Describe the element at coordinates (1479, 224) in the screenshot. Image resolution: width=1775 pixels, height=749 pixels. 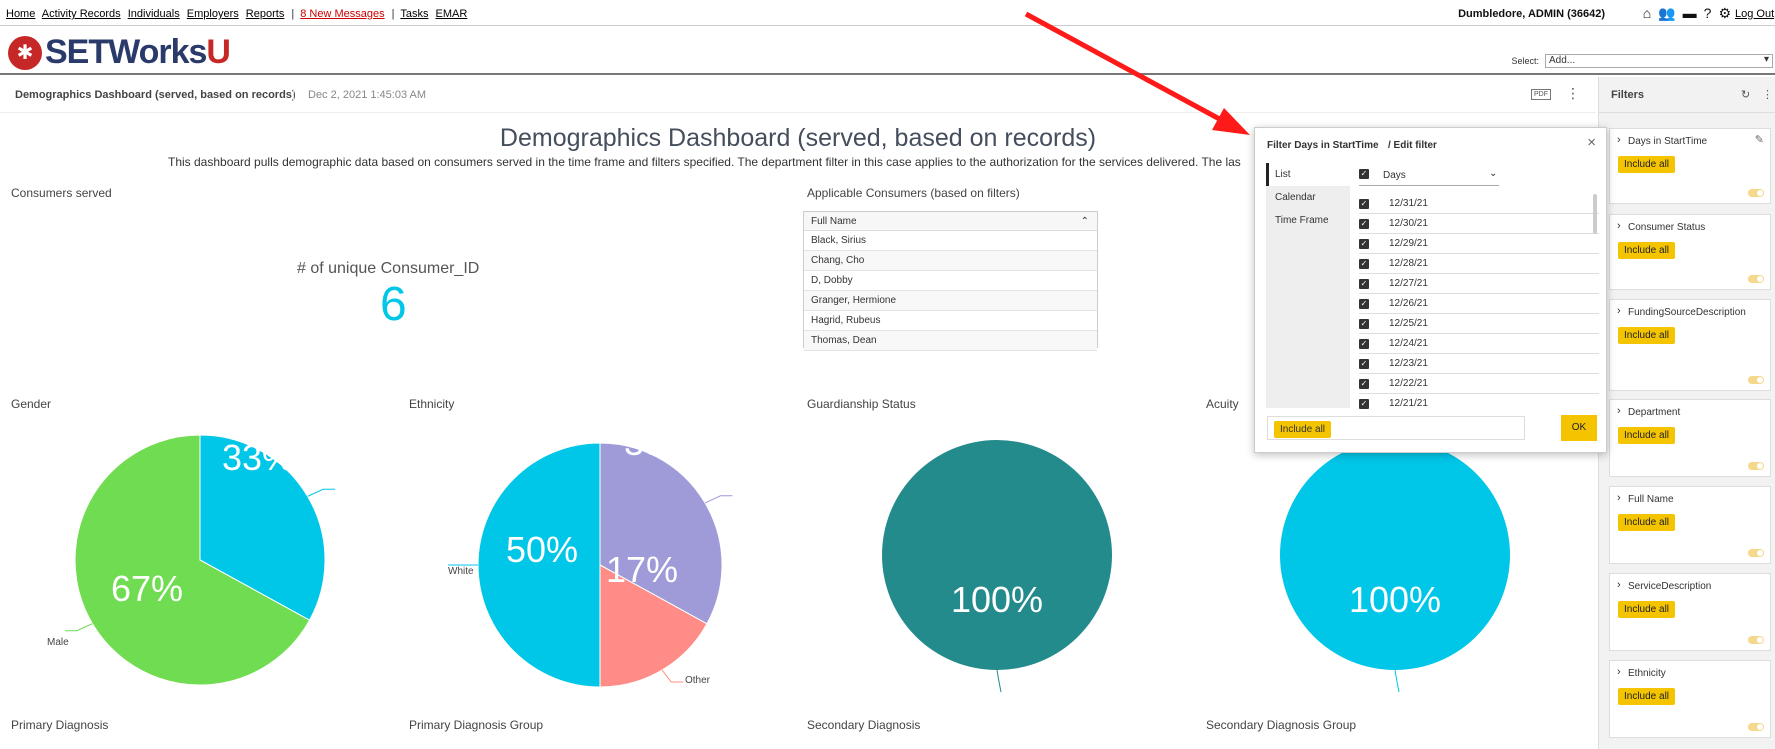
I see `date-list-item: ✓ 12/30/21` at that location.